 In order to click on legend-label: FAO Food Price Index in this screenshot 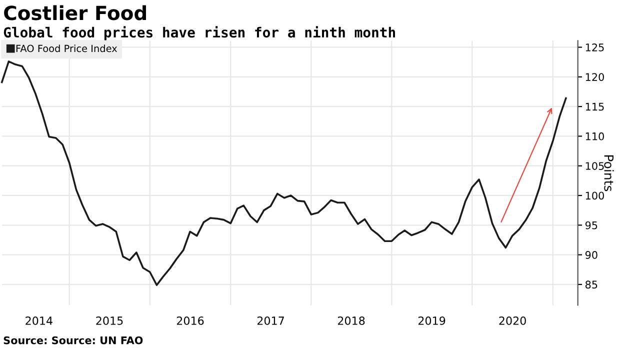, I will do `click(67, 48)`.